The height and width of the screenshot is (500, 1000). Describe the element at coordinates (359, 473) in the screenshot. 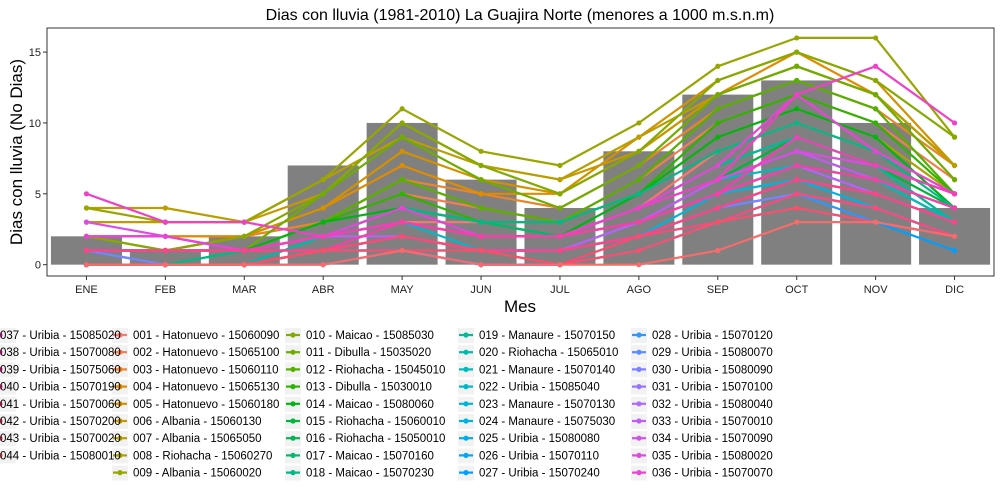

I see `legend-item: 018 - Maicao - 15070230` at that location.